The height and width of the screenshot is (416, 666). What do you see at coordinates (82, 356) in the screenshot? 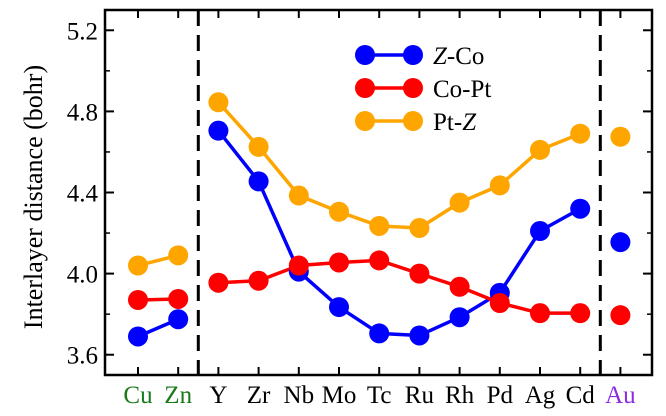
I see `y-tick-label: 3.6` at bounding box center [82, 356].